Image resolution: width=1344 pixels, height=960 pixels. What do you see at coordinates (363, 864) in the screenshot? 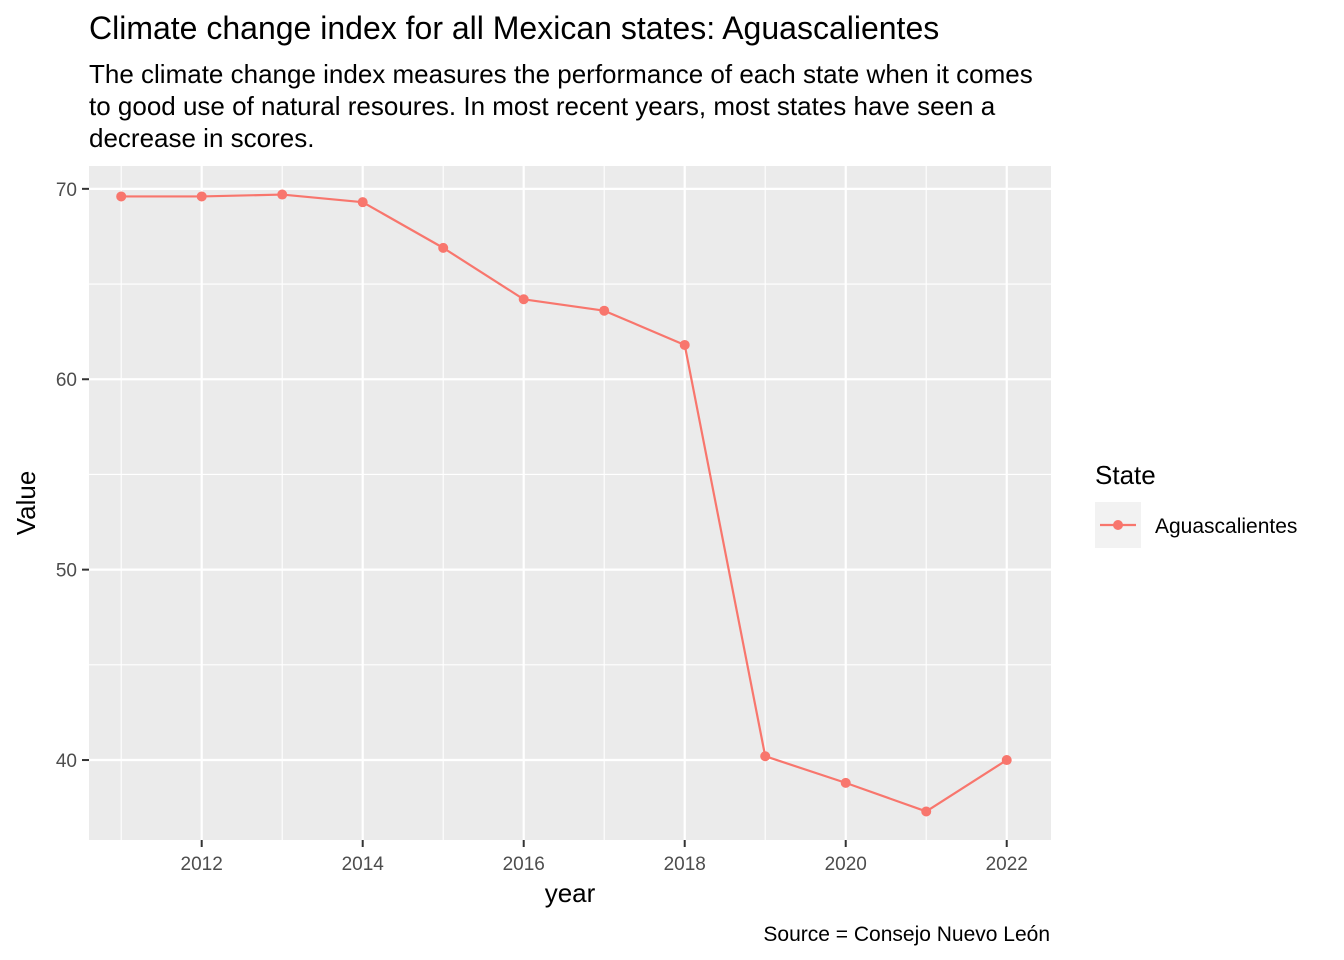
I see `x-tick-label: 2014` at bounding box center [363, 864].